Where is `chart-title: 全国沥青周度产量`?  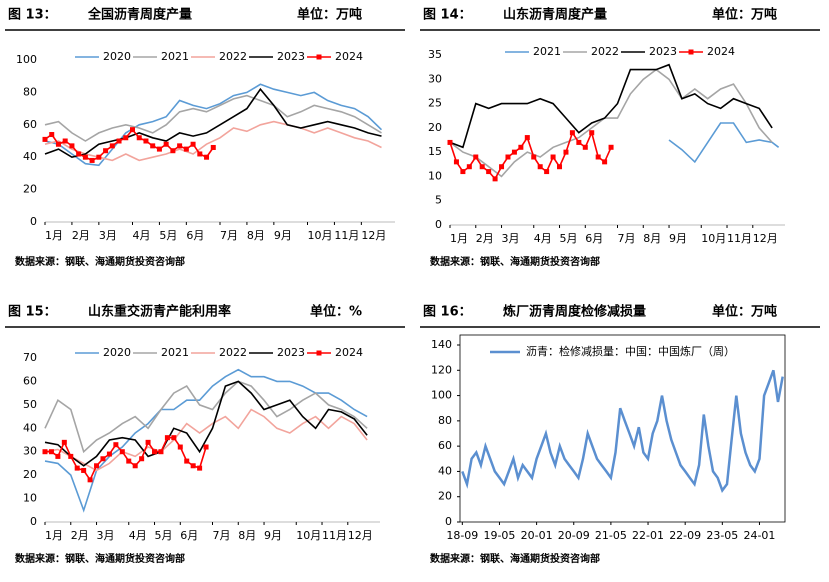
chart-title: 全国沥青周度产量 is located at coordinates (139, 15).